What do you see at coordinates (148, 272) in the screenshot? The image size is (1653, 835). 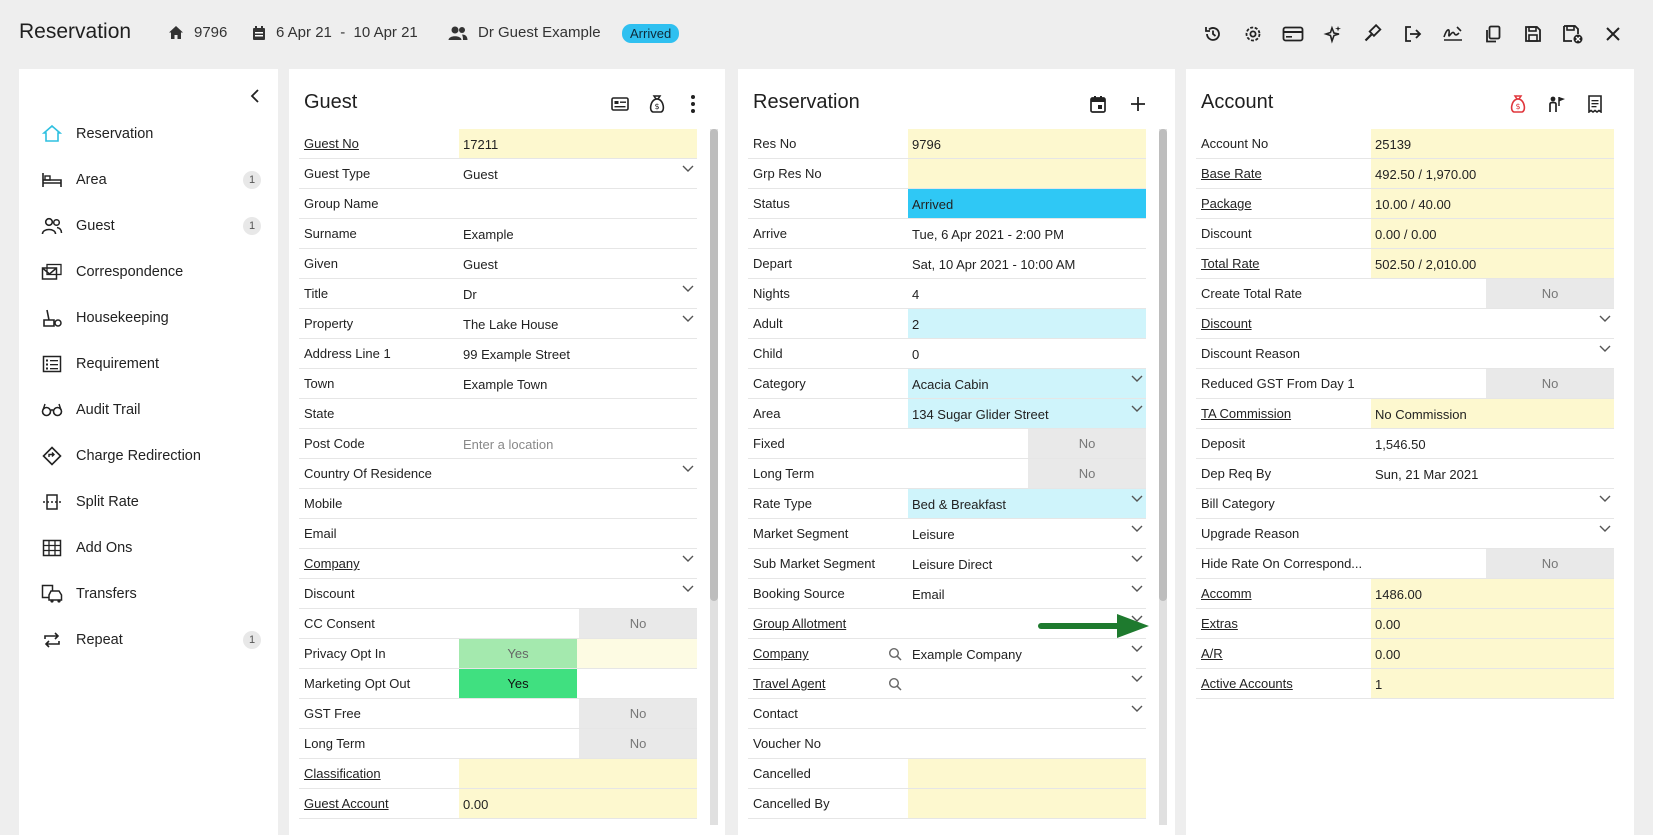 I see `sidebar-item-correspondence: Correspondence` at bounding box center [148, 272].